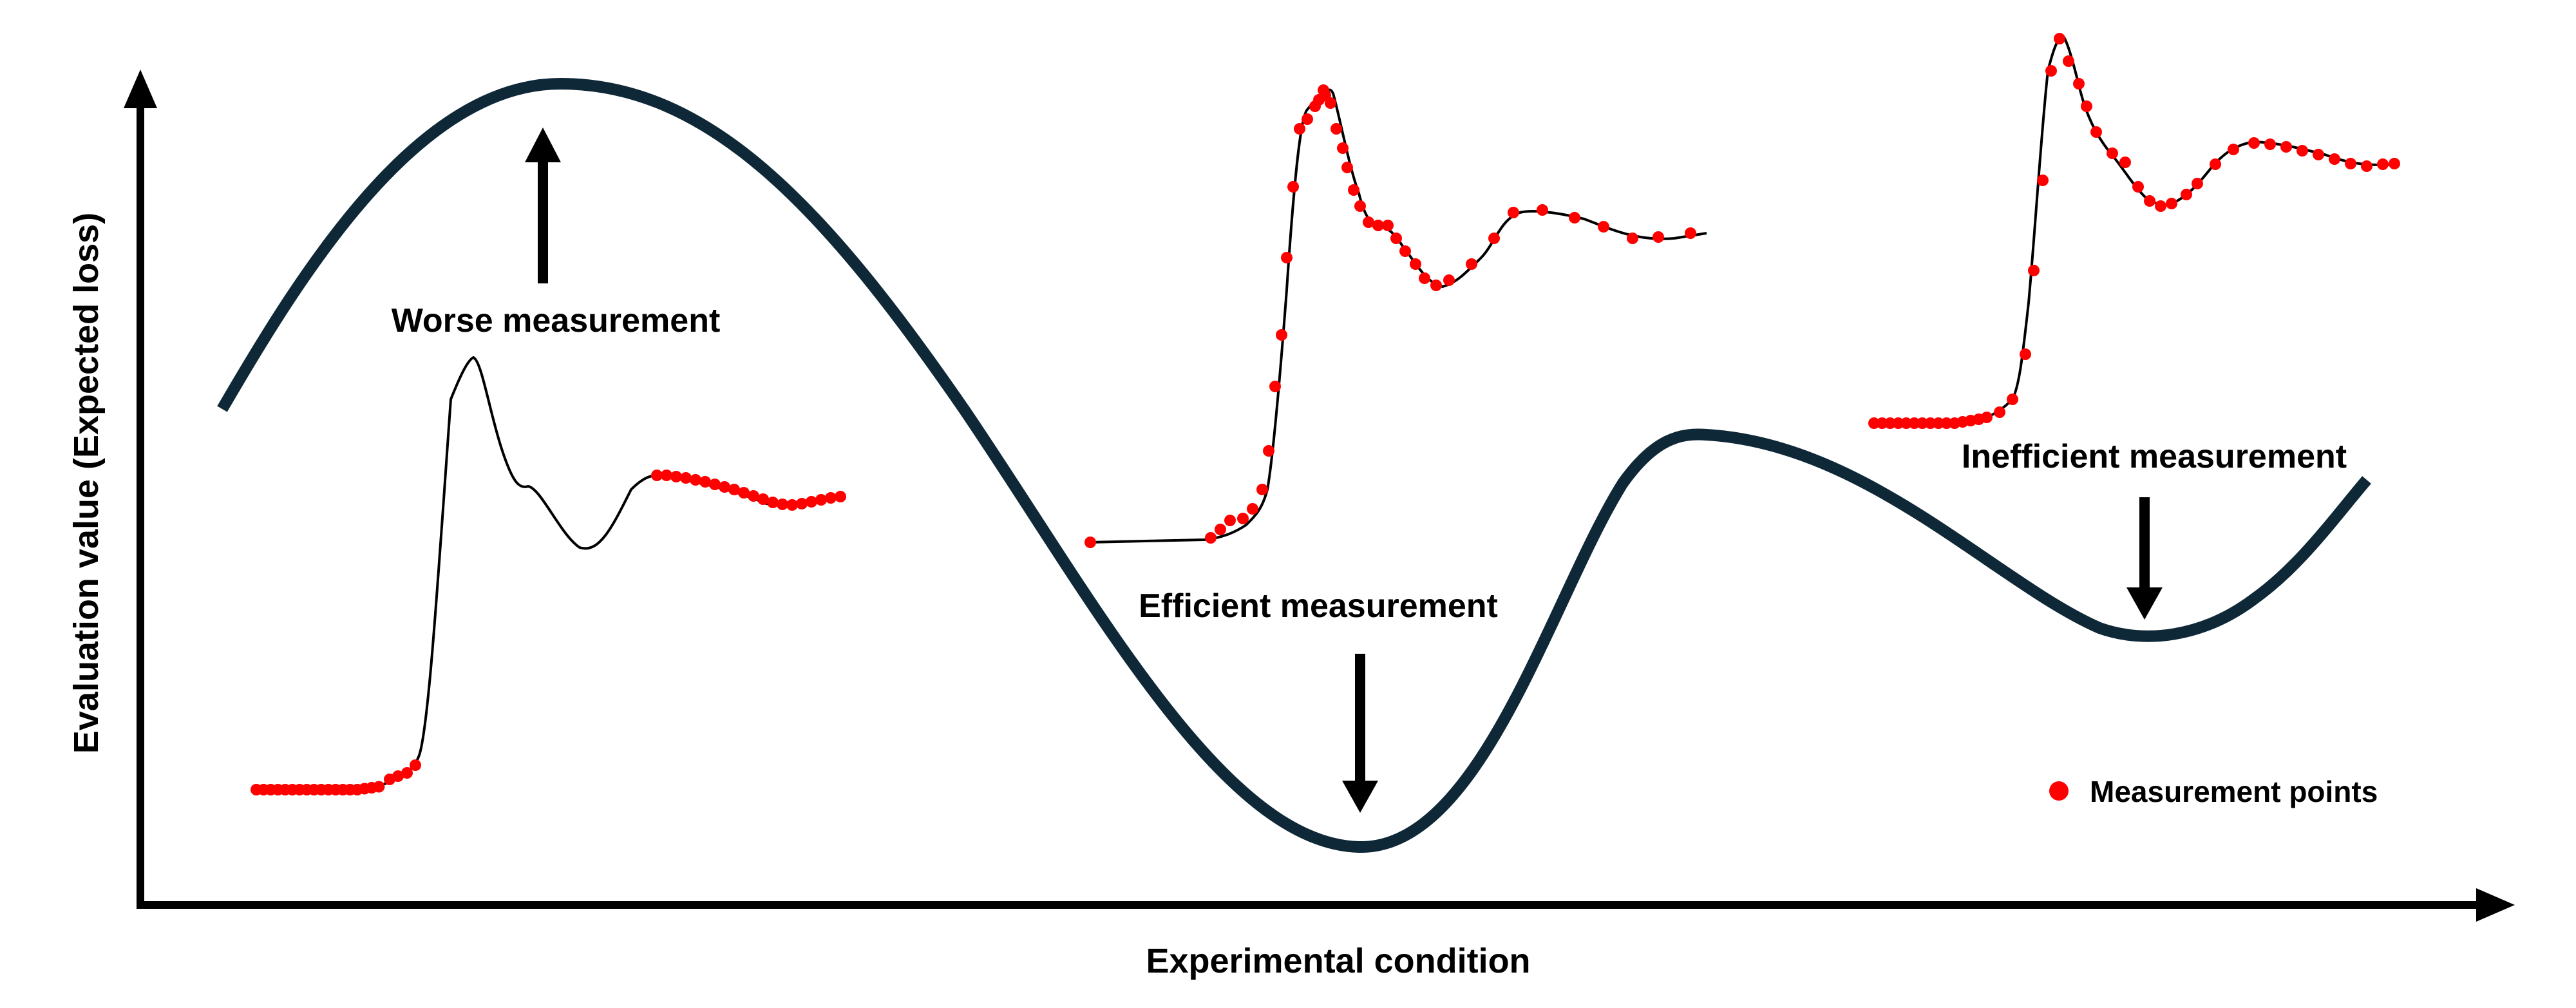 The height and width of the screenshot is (1008, 2576). What do you see at coordinates (1397, 316) in the screenshot?
I see `efficient-spectrum-line` at bounding box center [1397, 316].